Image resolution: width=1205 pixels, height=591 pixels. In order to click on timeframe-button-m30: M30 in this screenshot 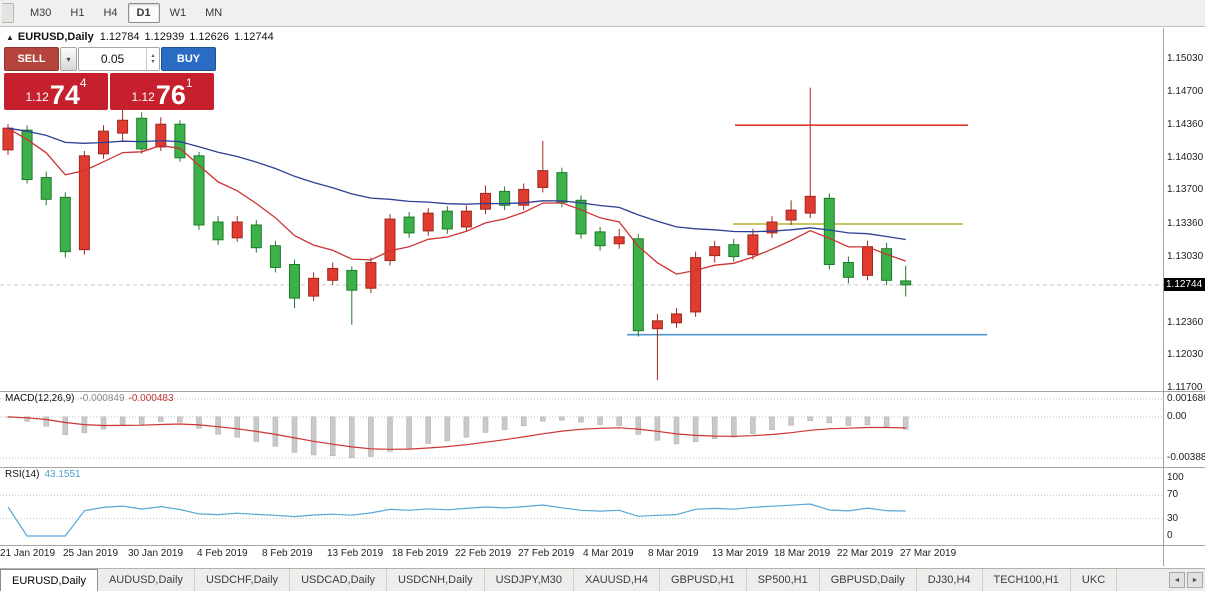, I will do `click(41, 13)`.